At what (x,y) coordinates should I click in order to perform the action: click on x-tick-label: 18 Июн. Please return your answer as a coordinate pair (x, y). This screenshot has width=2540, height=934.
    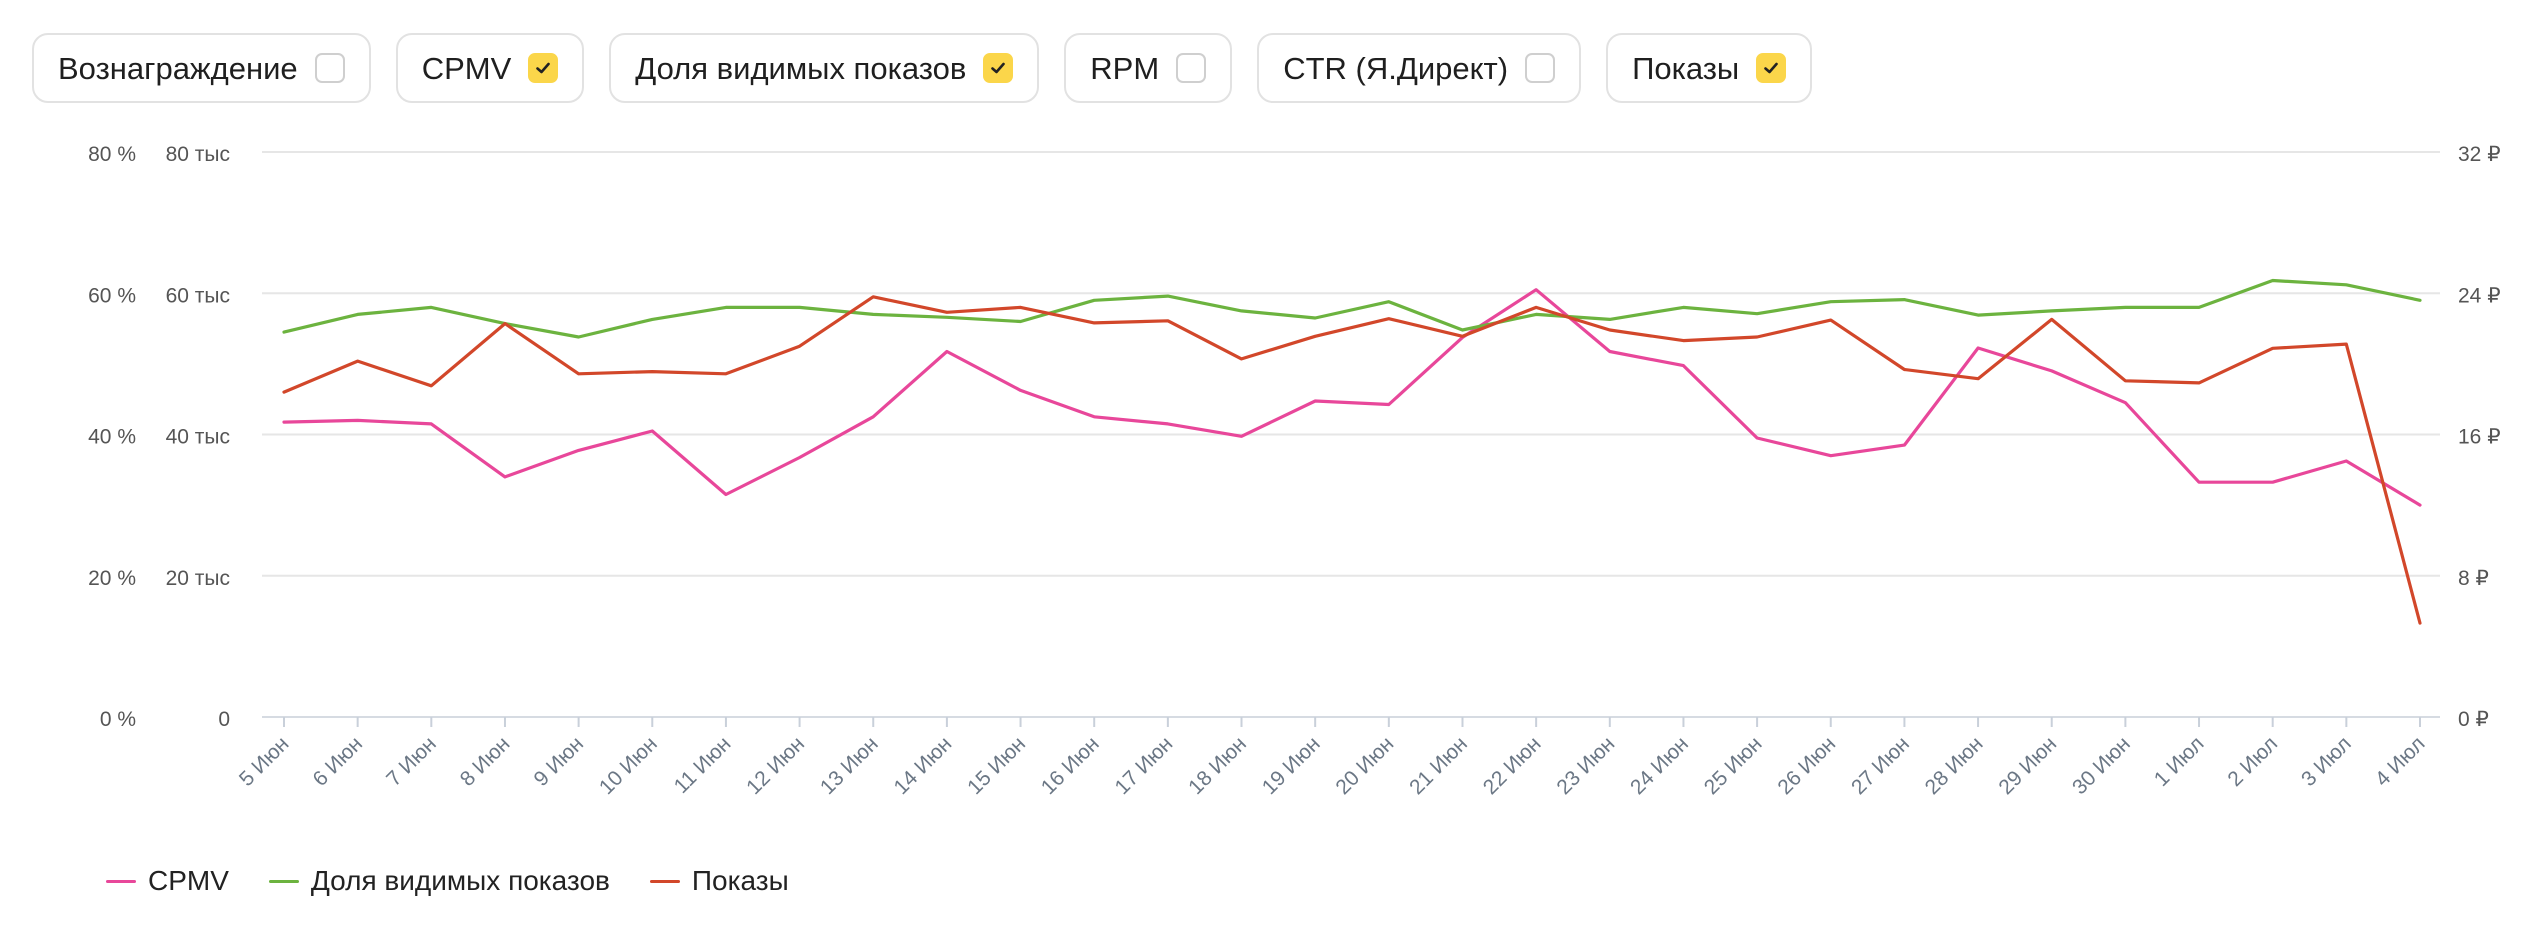
    Looking at the image, I should click on (1217, 765).